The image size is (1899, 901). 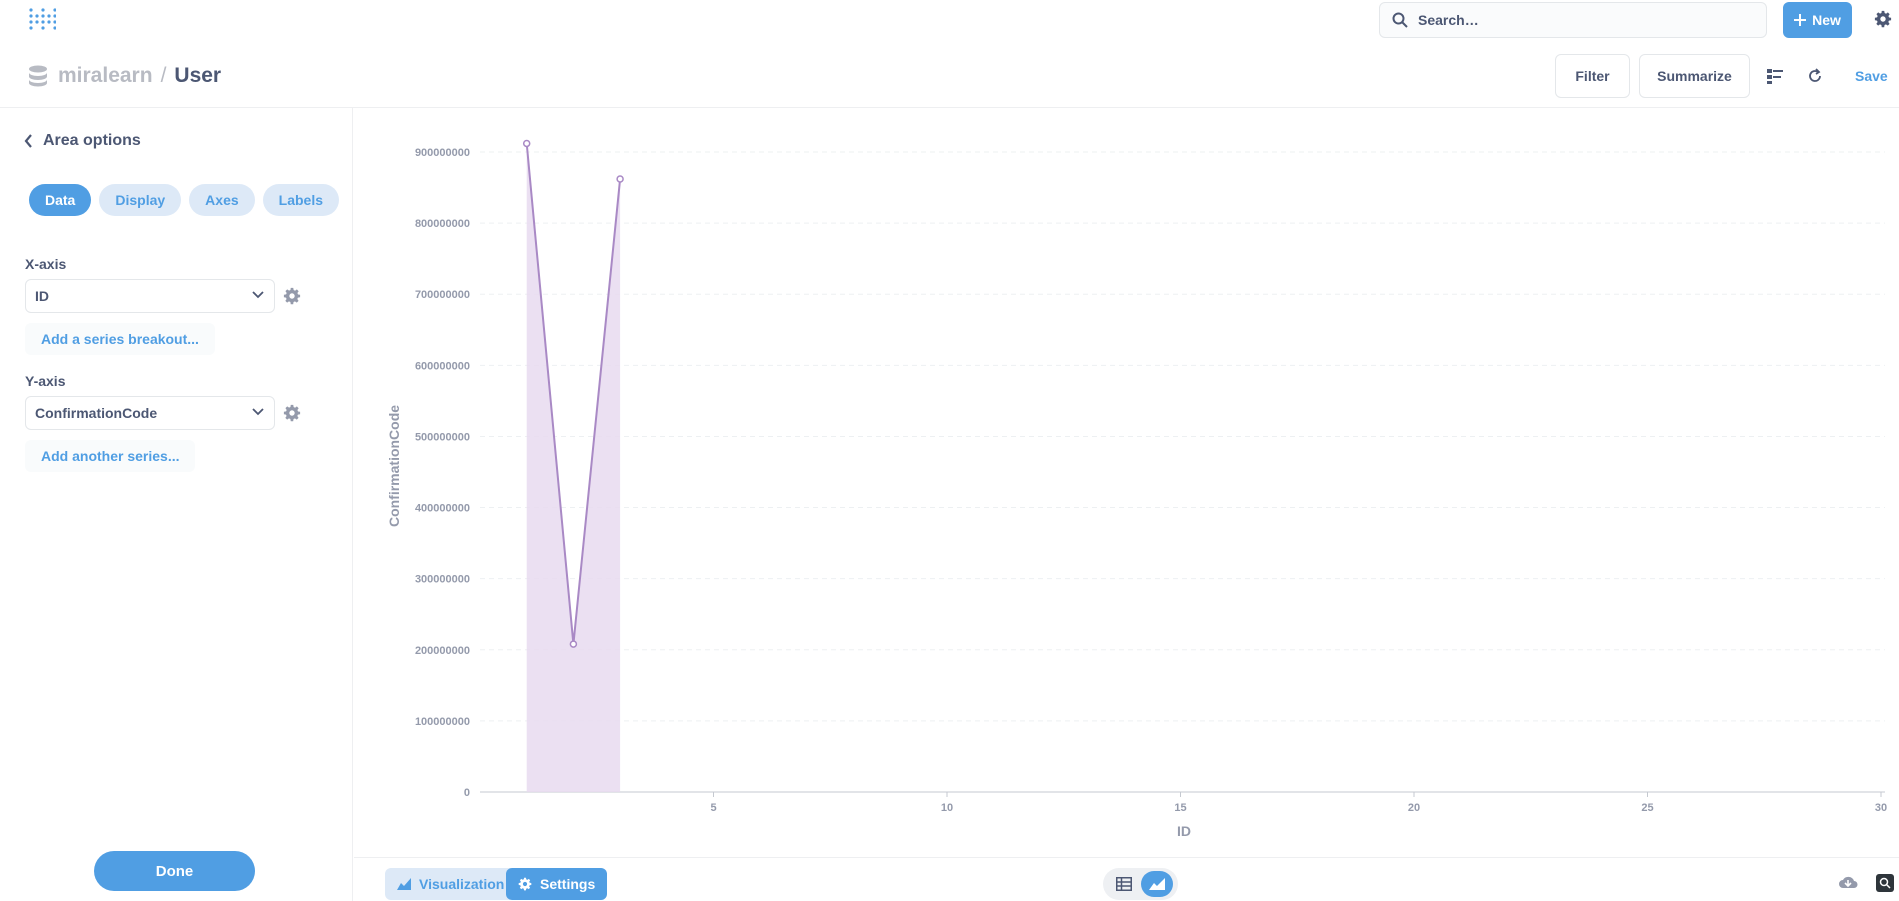 I want to click on area-options-back: Area options, so click(x=82, y=141).